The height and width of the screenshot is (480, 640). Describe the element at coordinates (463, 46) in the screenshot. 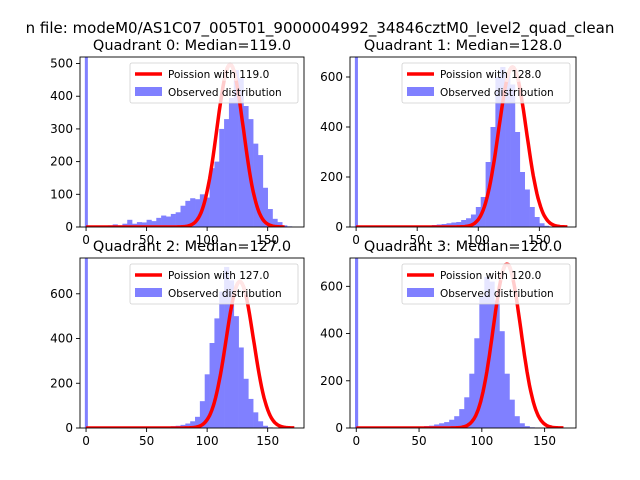

I see `quadrant-1-title: Quadrant 1: Median=128.0` at that location.